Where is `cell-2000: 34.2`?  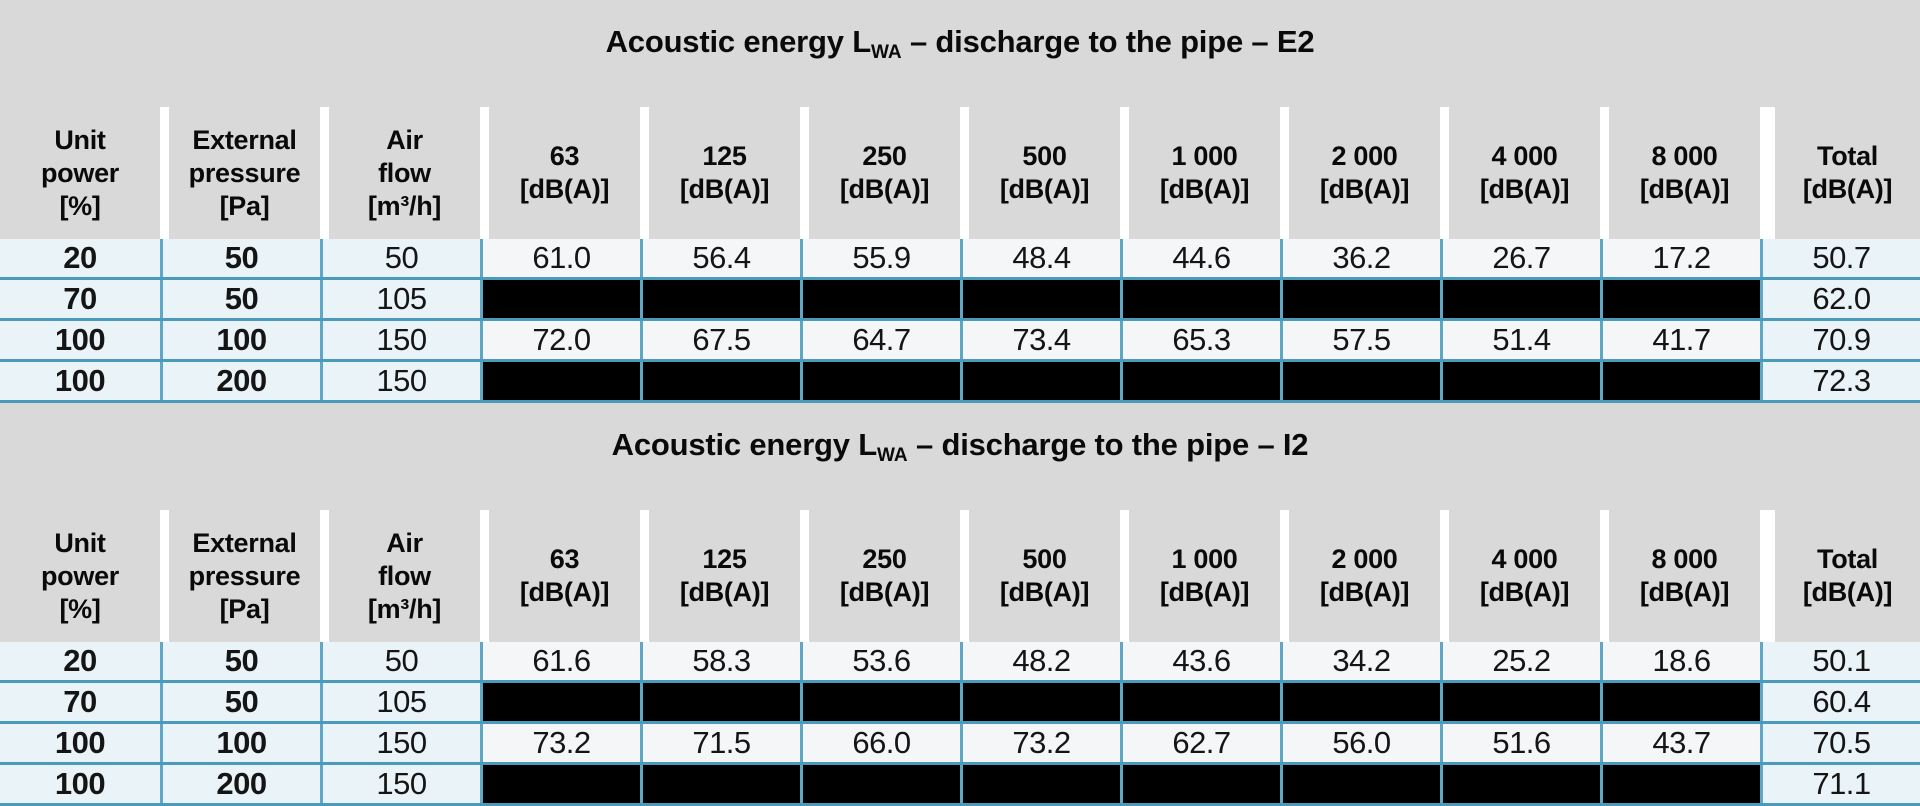 cell-2000: 34.2 is located at coordinates (1360, 661).